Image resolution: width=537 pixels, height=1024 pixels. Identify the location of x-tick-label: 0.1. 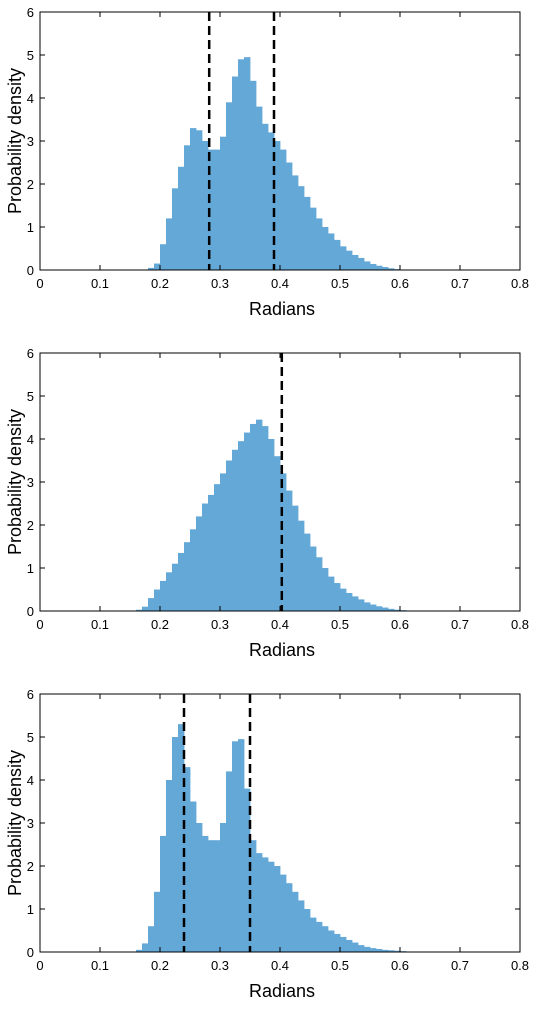
(100, 624).